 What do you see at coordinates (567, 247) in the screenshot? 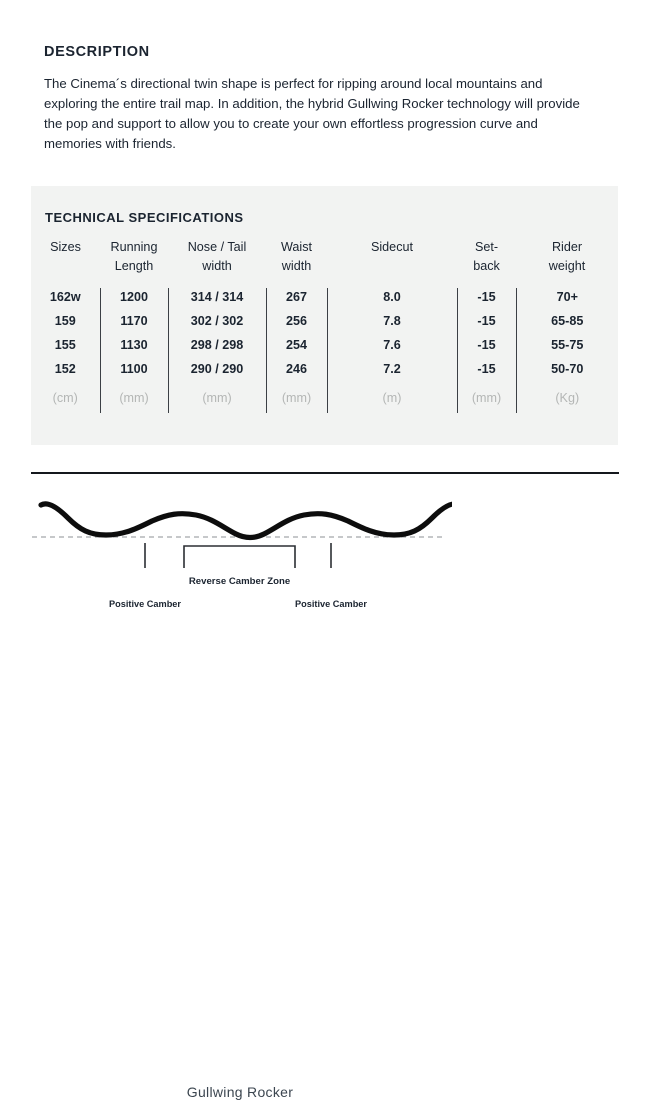
I see `header-line-1: Rider` at bounding box center [567, 247].